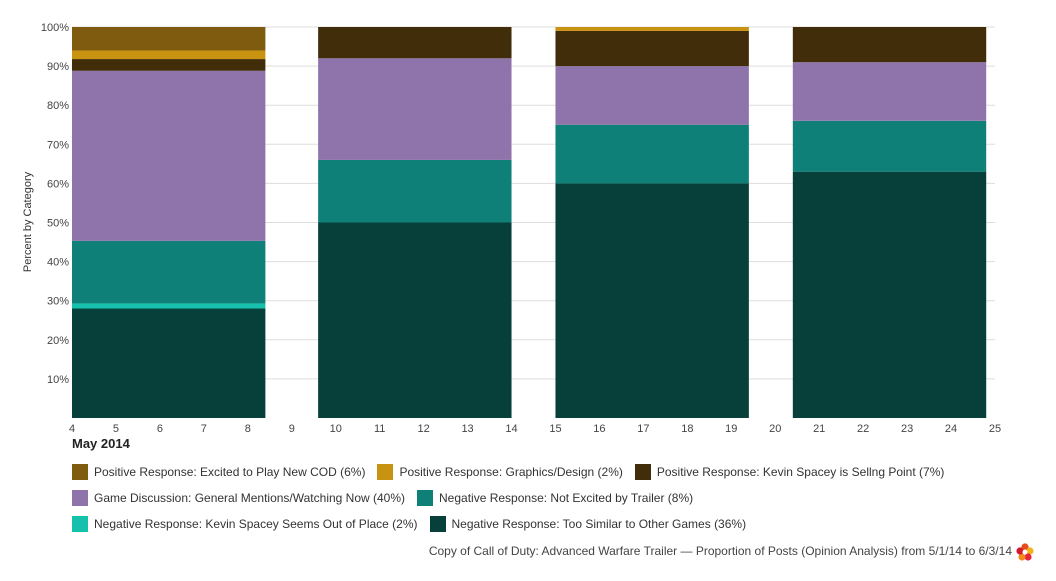 The width and height of the screenshot is (1056, 581). Describe the element at coordinates (643, 429) in the screenshot. I see `x-tick-label: 17` at that location.